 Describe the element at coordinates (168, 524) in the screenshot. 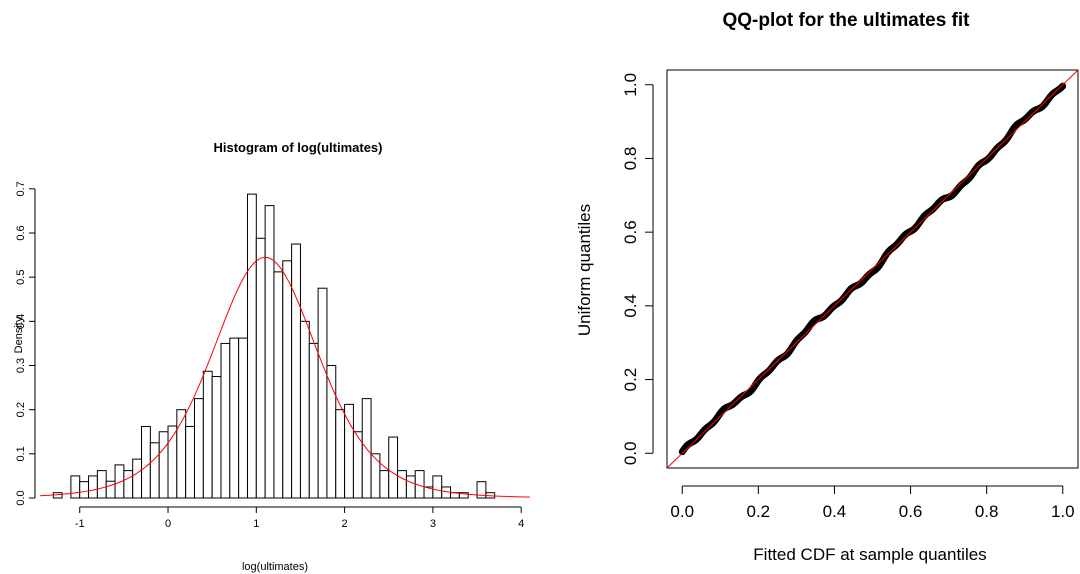

I see `histogram-x-tick-label: 0` at that location.